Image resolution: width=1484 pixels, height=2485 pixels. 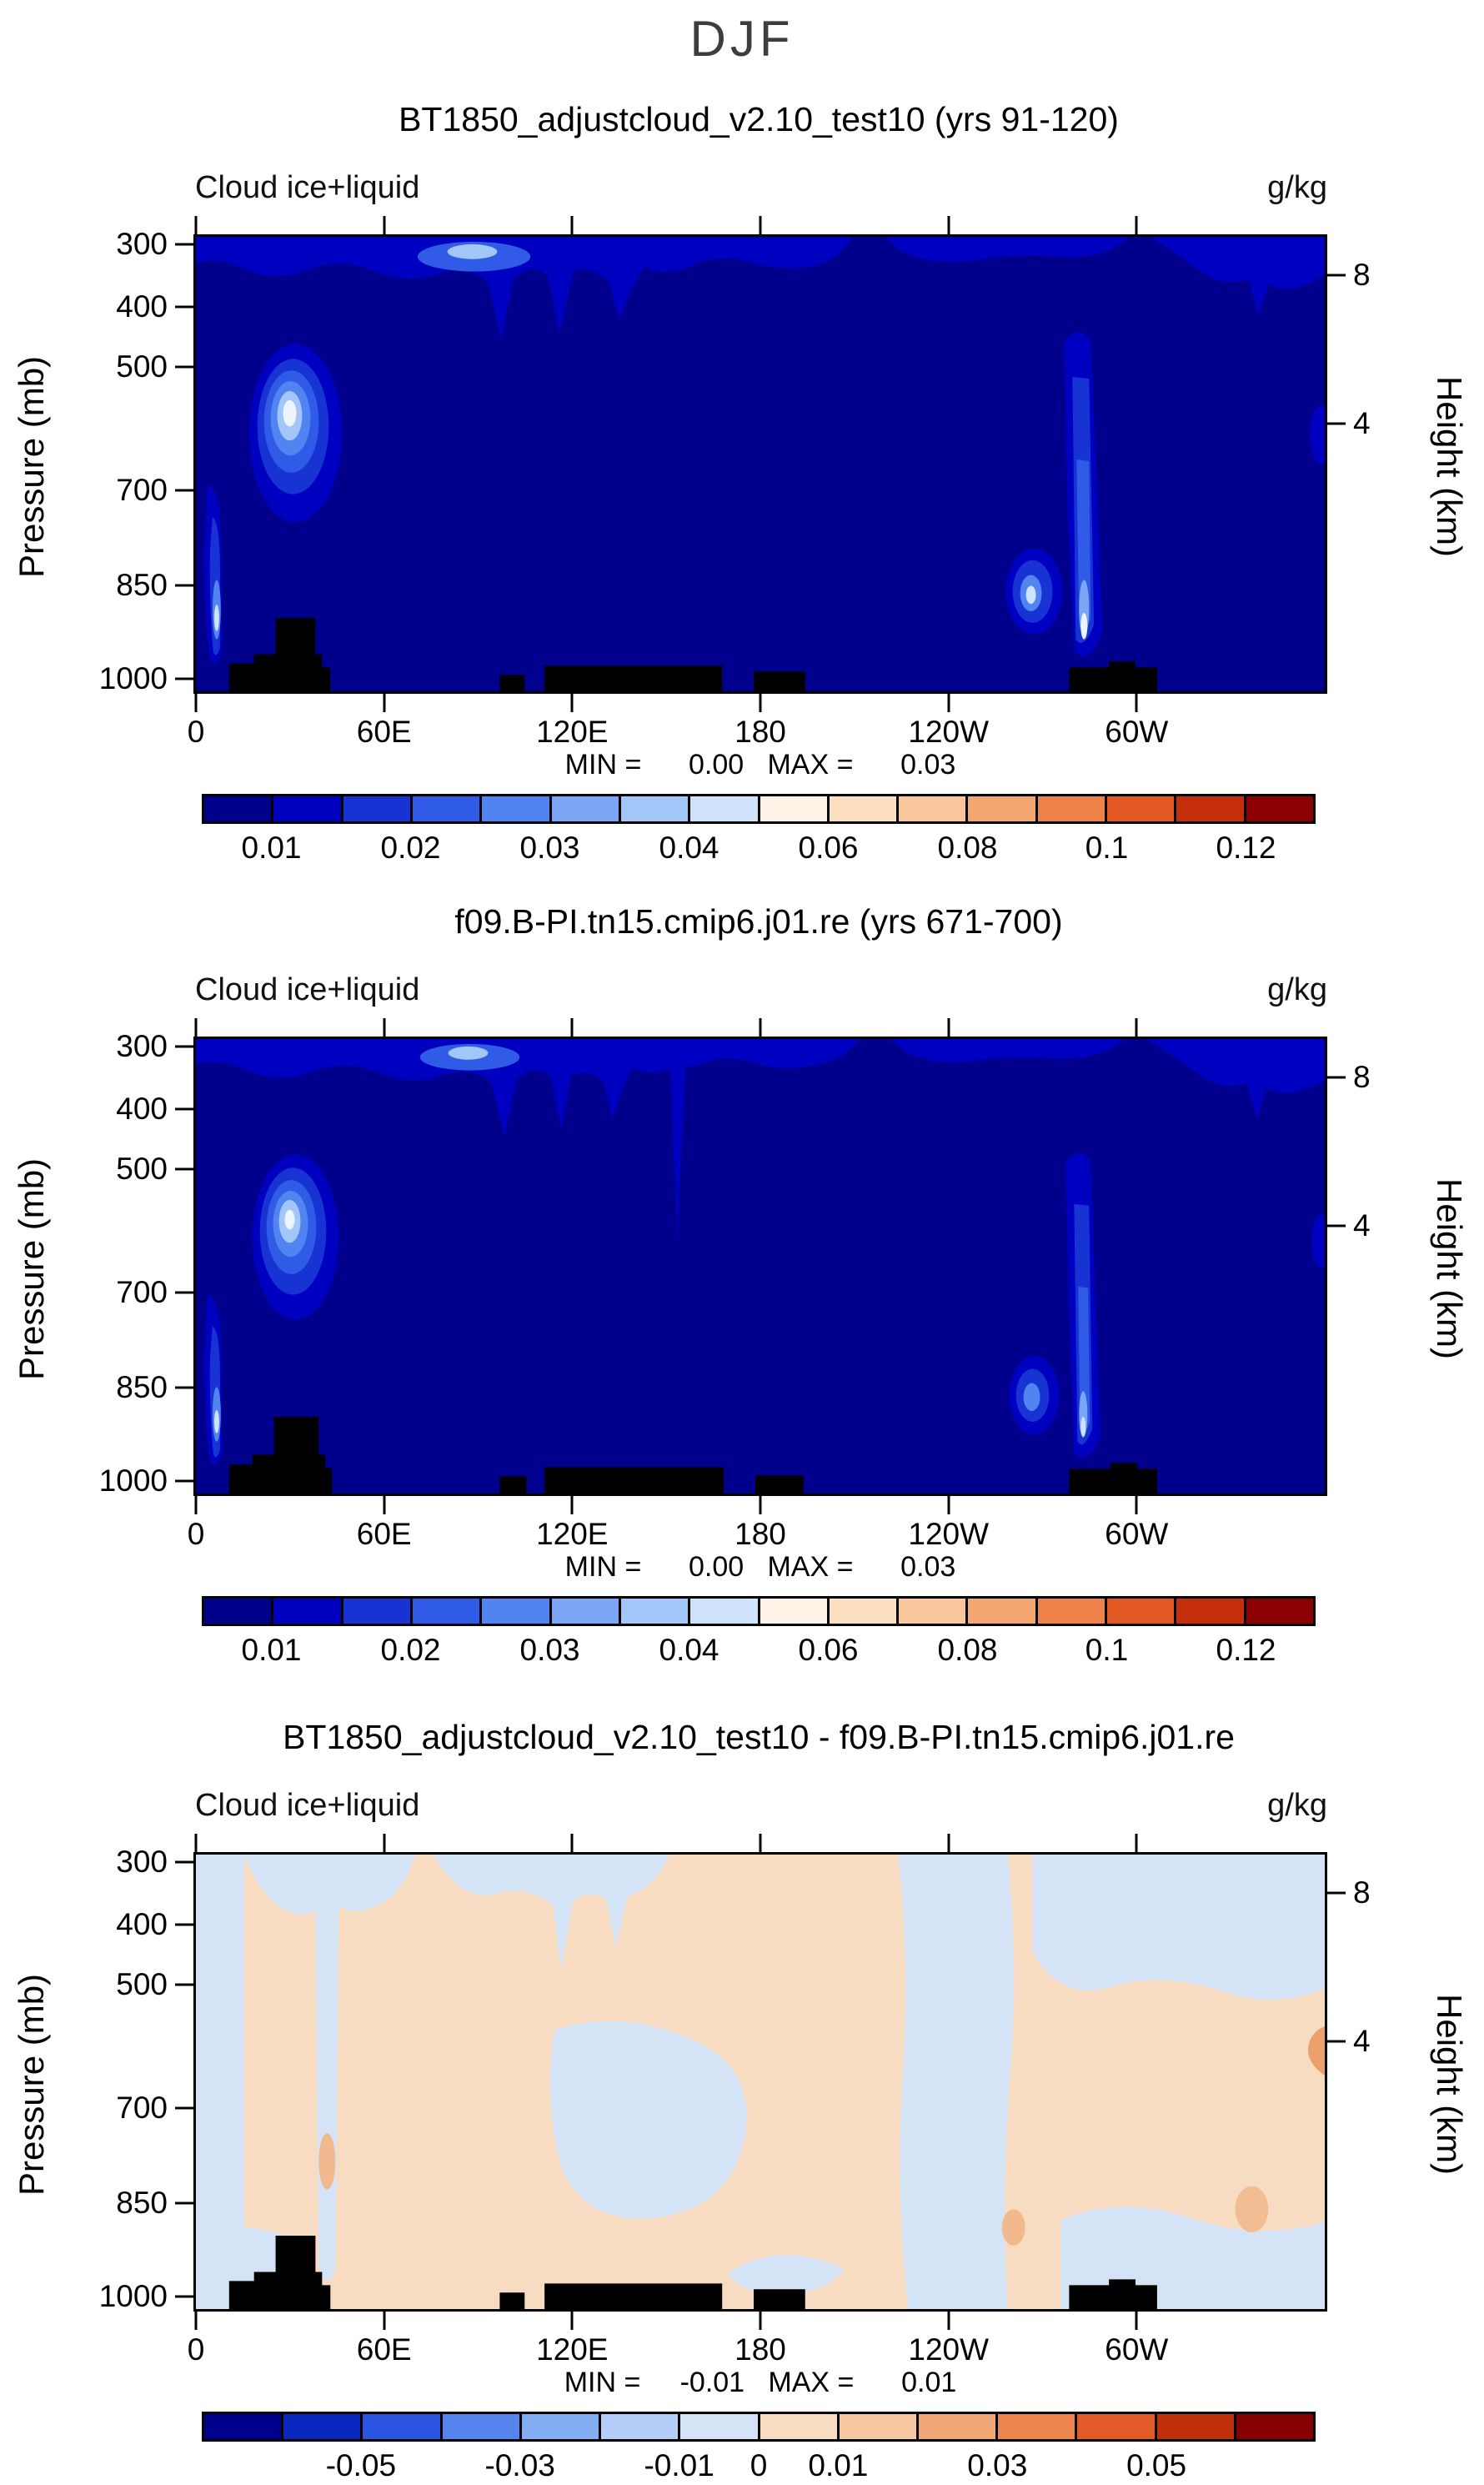 What do you see at coordinates (760, 2382) in the screenshot?
I see `minmax-readout: MIN = -0.01 MAX = 0.01` at bounding box center [760, 2382].